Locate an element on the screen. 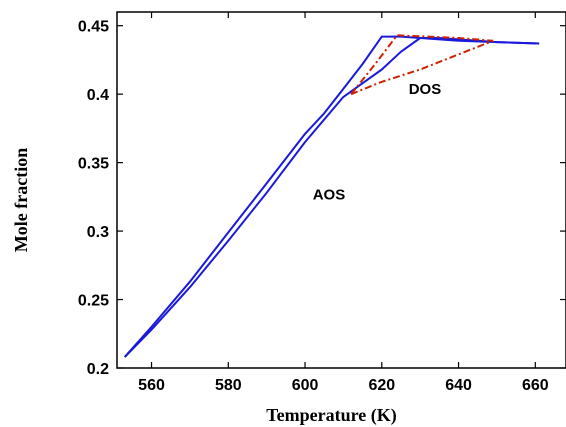  x-tick-label: 620 is located at coordinates (381, 385).